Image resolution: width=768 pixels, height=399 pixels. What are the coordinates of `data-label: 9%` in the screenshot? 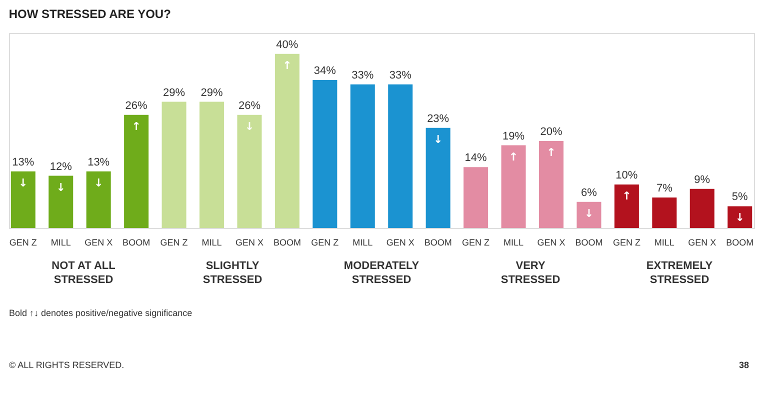 It's located at (702, 180).